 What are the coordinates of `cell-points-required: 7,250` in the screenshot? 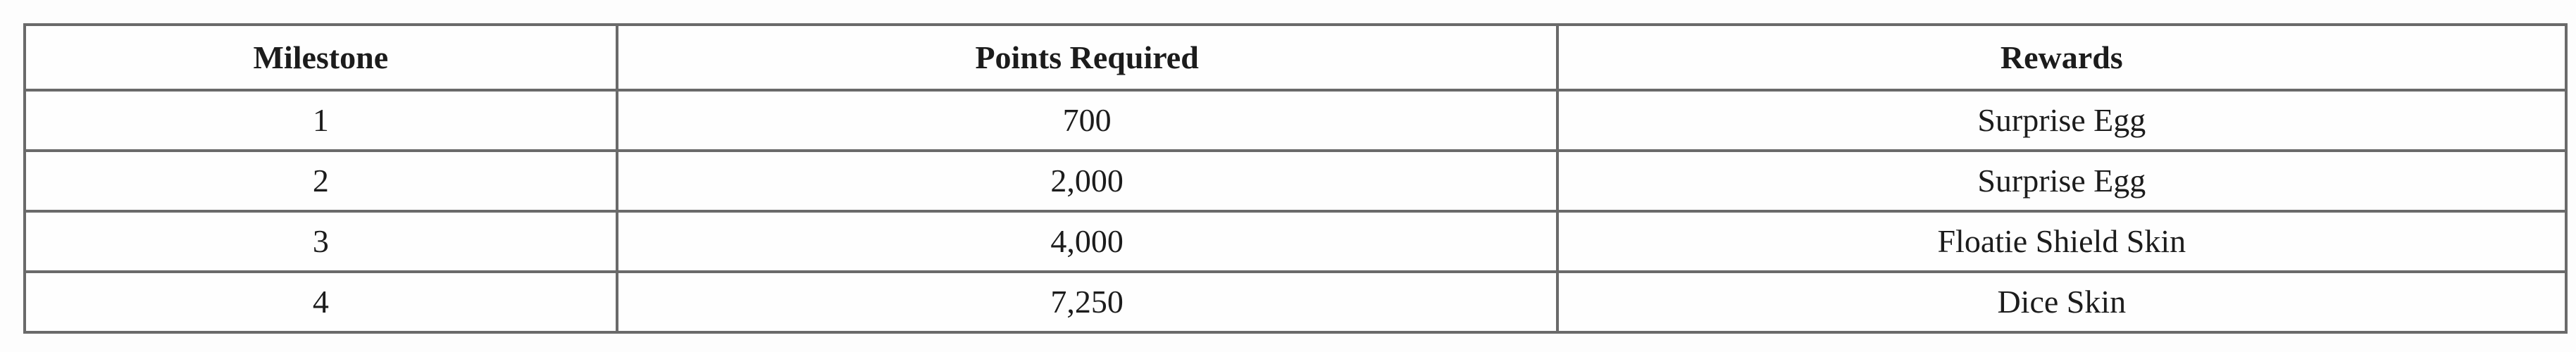 It's located at (1087, 302).